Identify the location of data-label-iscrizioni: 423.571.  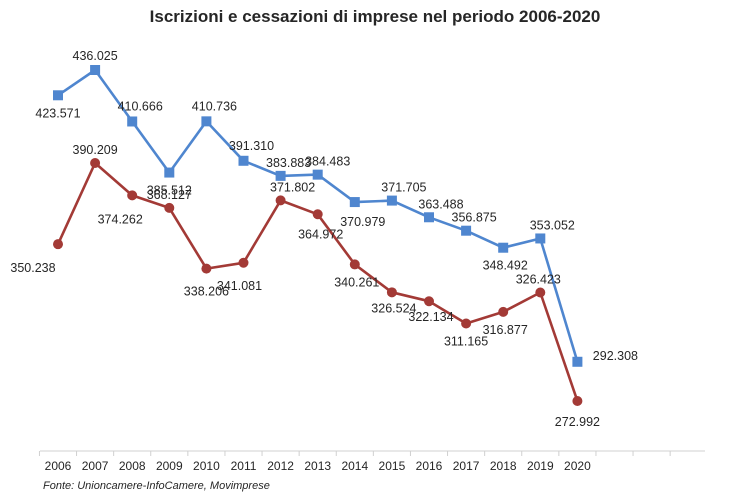
(57, 113).